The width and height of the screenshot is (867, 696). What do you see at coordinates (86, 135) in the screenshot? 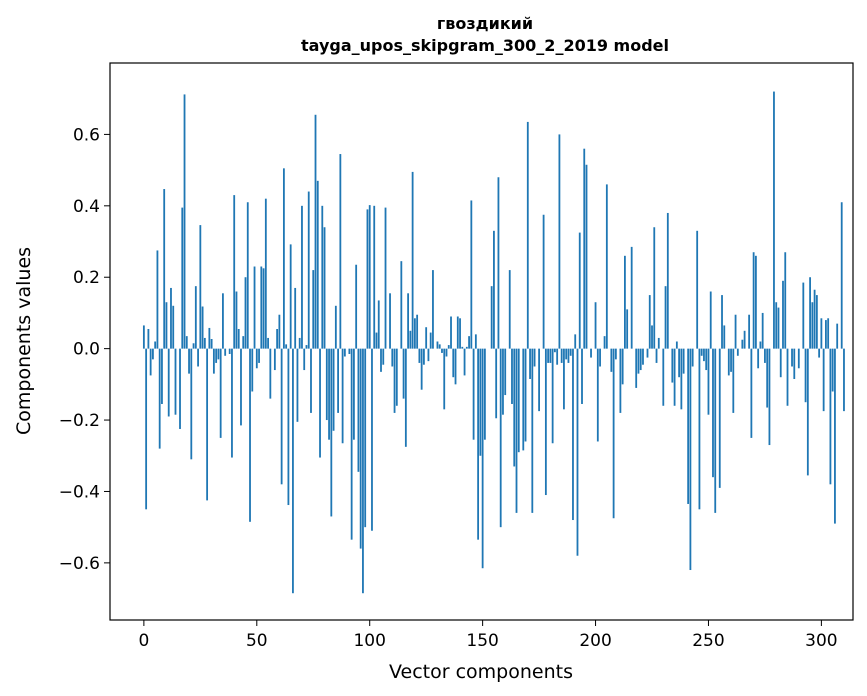
I see `y-tick-label: 0.6` at bounding box center [86, 135].